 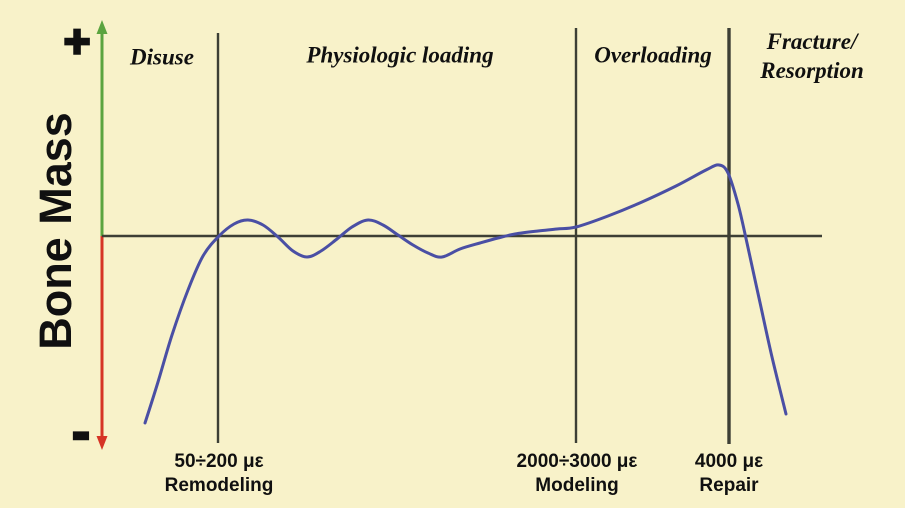 What do you see at coordinates (577, 485) in the screenshot?
I see `process-name: Modeling` at bounding box center [577, 485].